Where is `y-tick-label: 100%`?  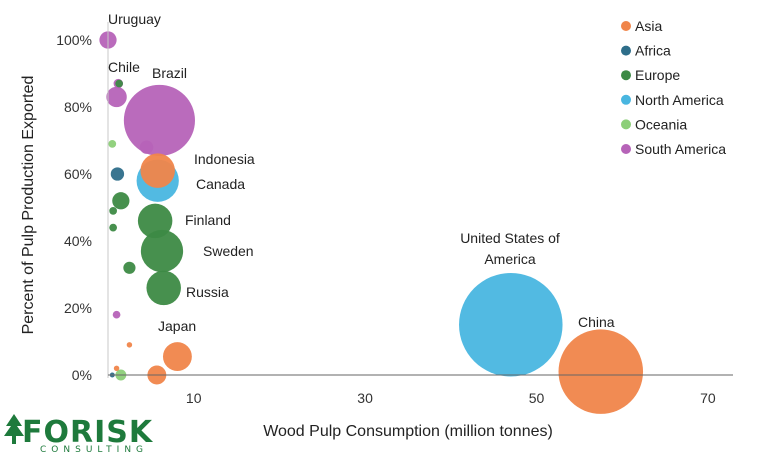
y-tick-label: 100% is located at coordinates (74, 40).